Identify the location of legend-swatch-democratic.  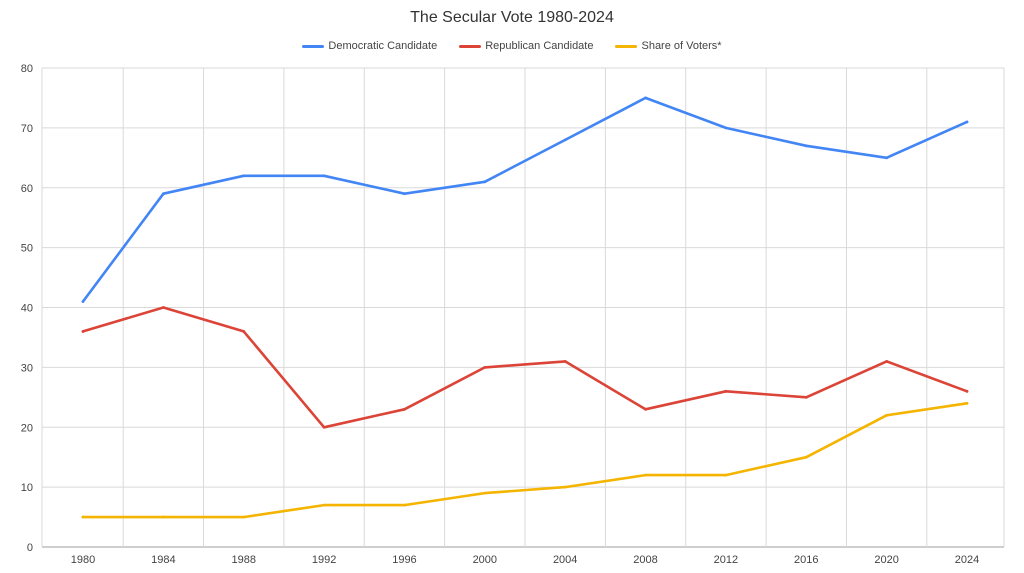
(313, 46).